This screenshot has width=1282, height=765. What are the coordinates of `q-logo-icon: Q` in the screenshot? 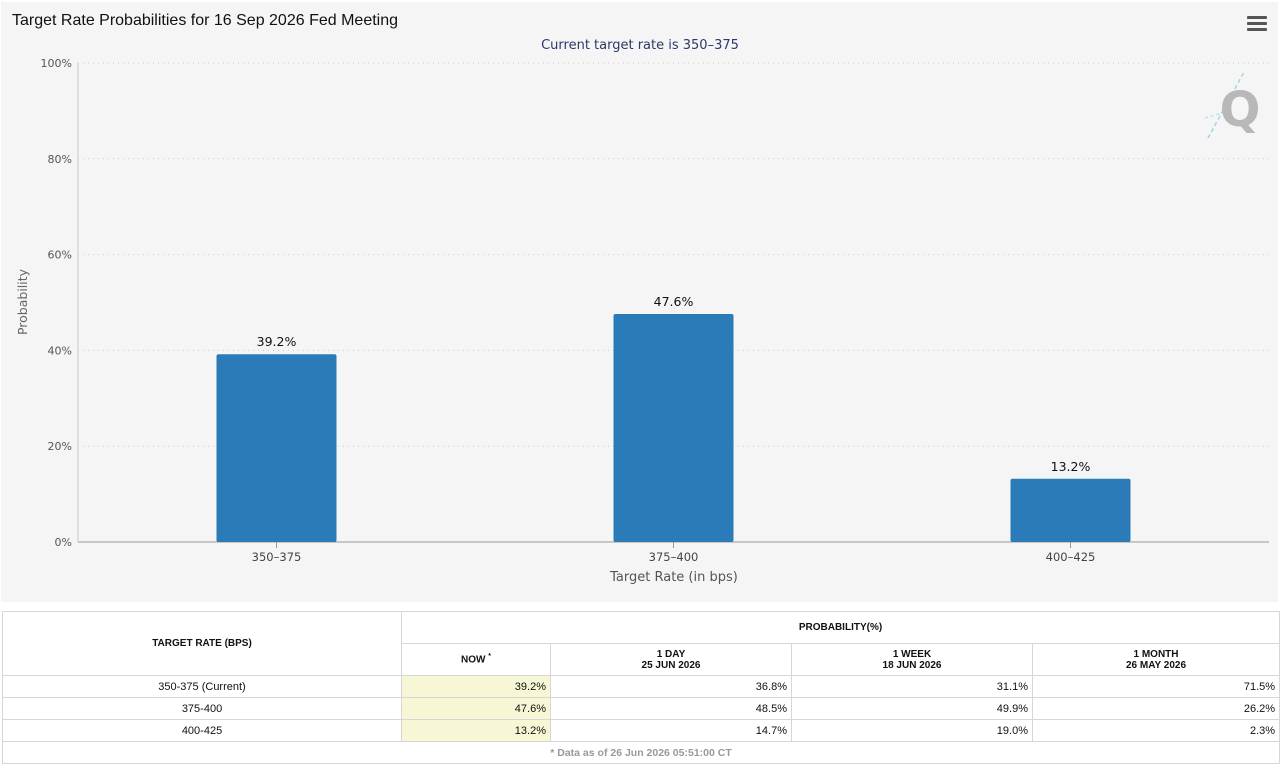 It's located at (1232, 105).